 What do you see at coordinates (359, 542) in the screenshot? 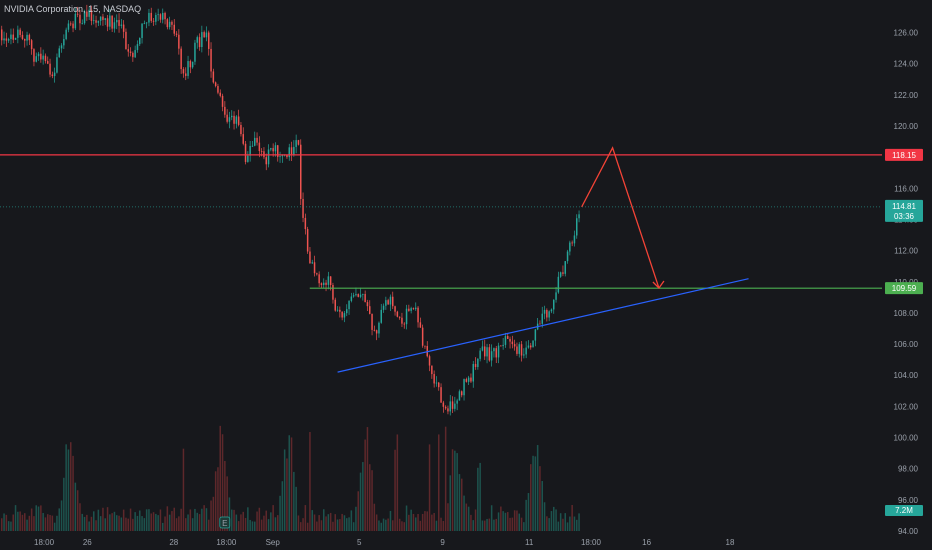
I see `time-tick-label: 5` at bounding box center [359, 542].